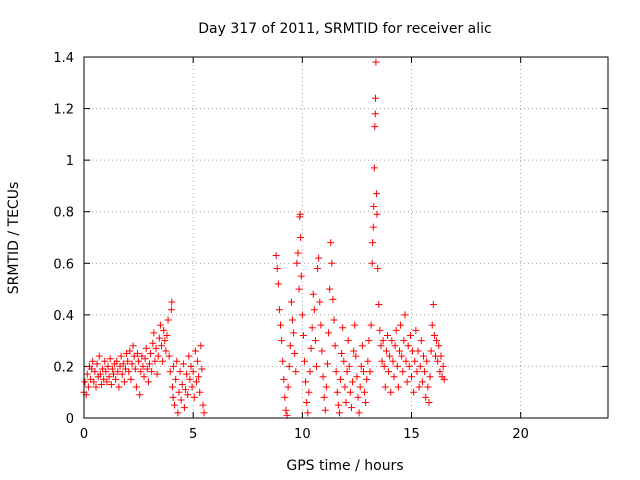  Describe the element at coordinates (63, 264) in the screenshot. I see `y-tick-label: 0.6` at that location.